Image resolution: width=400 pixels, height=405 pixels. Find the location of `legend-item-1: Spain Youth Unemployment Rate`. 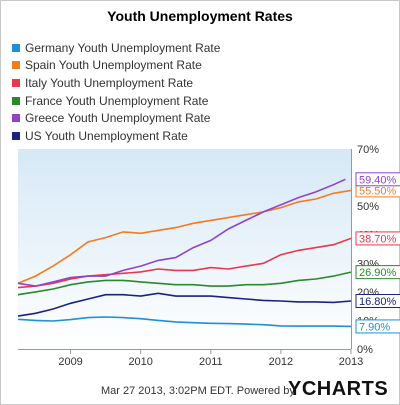

legend-item-1: Spain Youth Unemployment Rate is located at coordinates (116, 66).